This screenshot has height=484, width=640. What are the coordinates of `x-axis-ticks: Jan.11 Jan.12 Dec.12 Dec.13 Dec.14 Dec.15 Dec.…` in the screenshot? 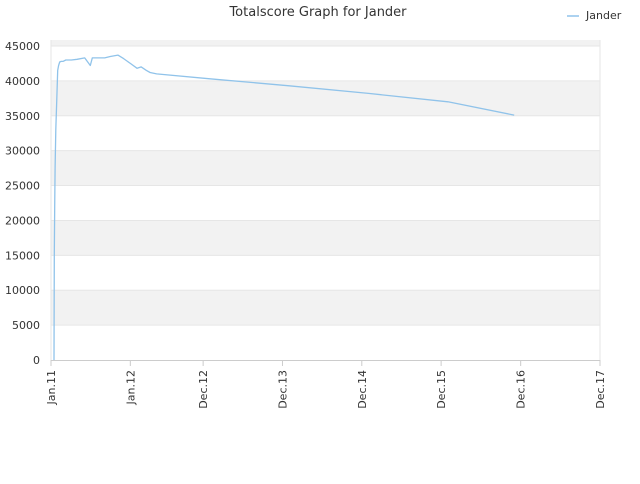 It's located at (326, 384).